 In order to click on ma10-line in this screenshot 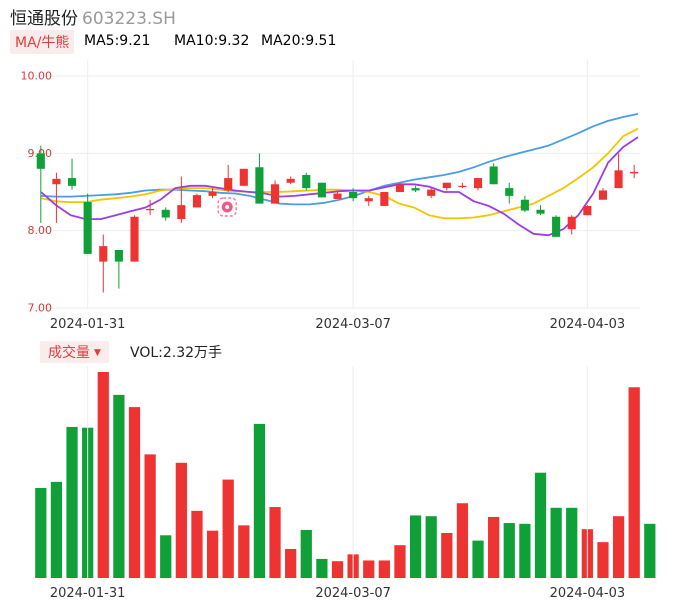, I will do `click(339, 173)`.